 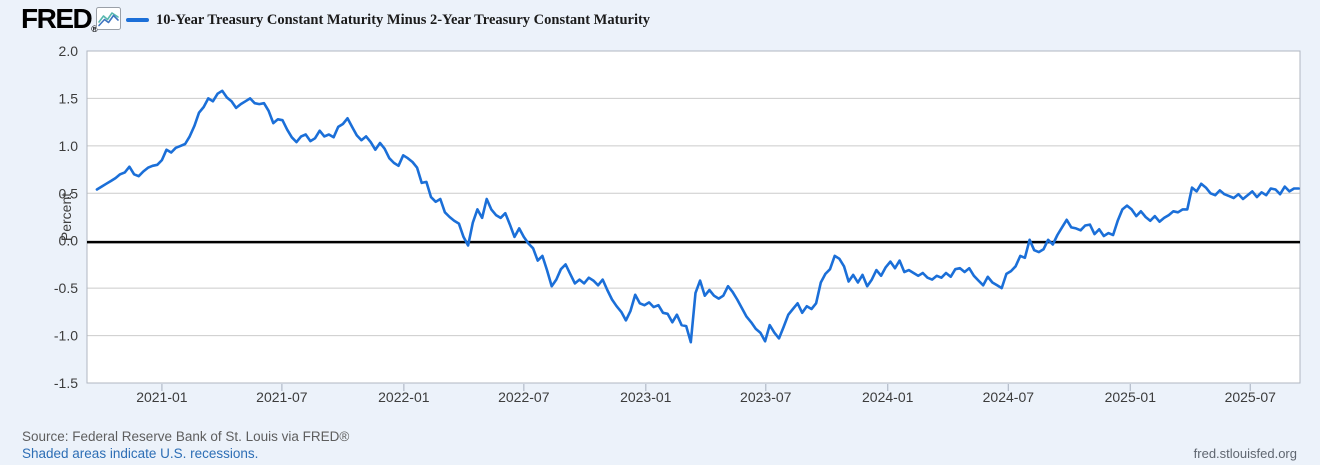 What do you see at coordinates (69, 98) in the screenshot?
I see `y-tick-label: 1.5` at bounding box center [69, 98].